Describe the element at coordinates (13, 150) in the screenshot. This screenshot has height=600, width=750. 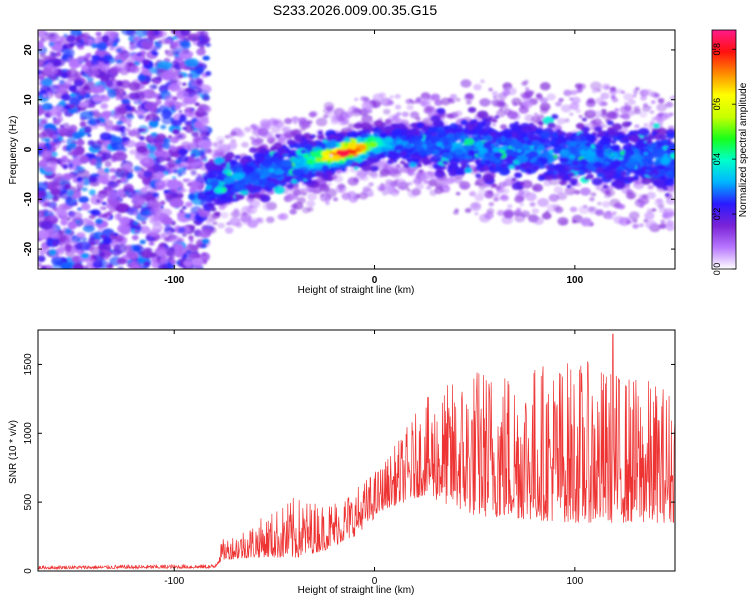
I see `spectrogram-ylabel: Frequency (Hz)` at that location.